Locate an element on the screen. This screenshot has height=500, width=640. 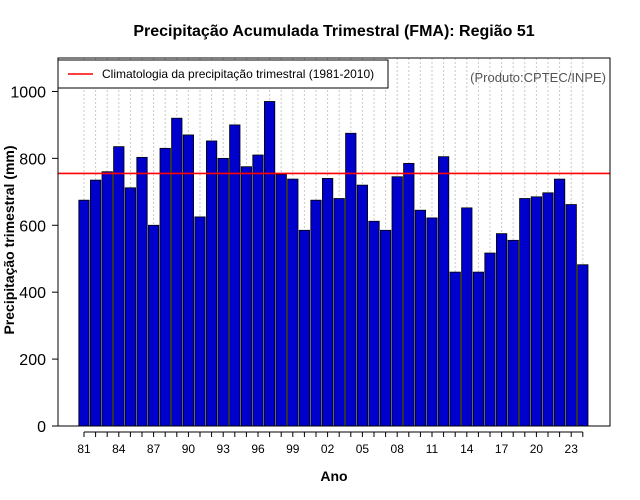
bar-1990 is located at coordinates (188, 280).